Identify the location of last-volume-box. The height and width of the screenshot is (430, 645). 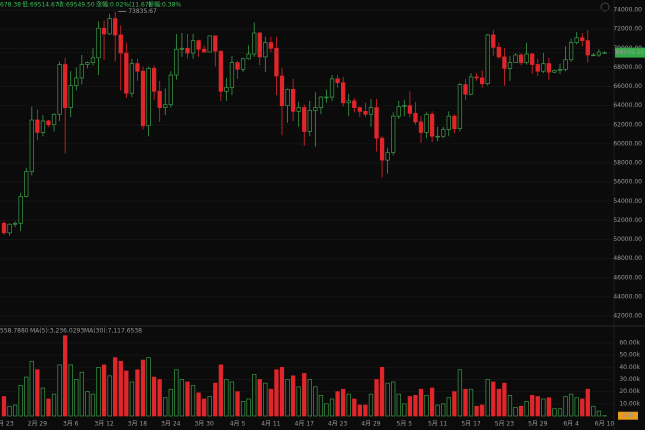
(628, 415).